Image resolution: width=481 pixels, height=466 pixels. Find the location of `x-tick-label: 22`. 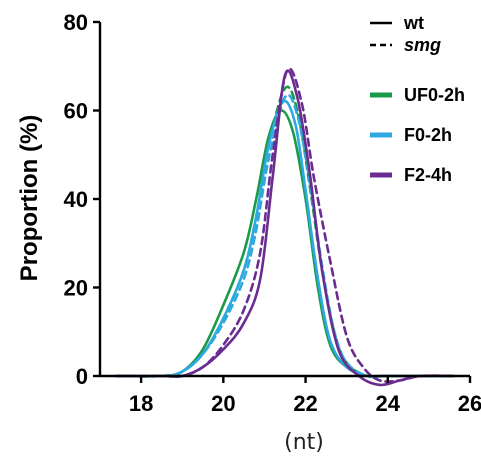

x-tick-label: 22 is located at coordinates (305, 403).